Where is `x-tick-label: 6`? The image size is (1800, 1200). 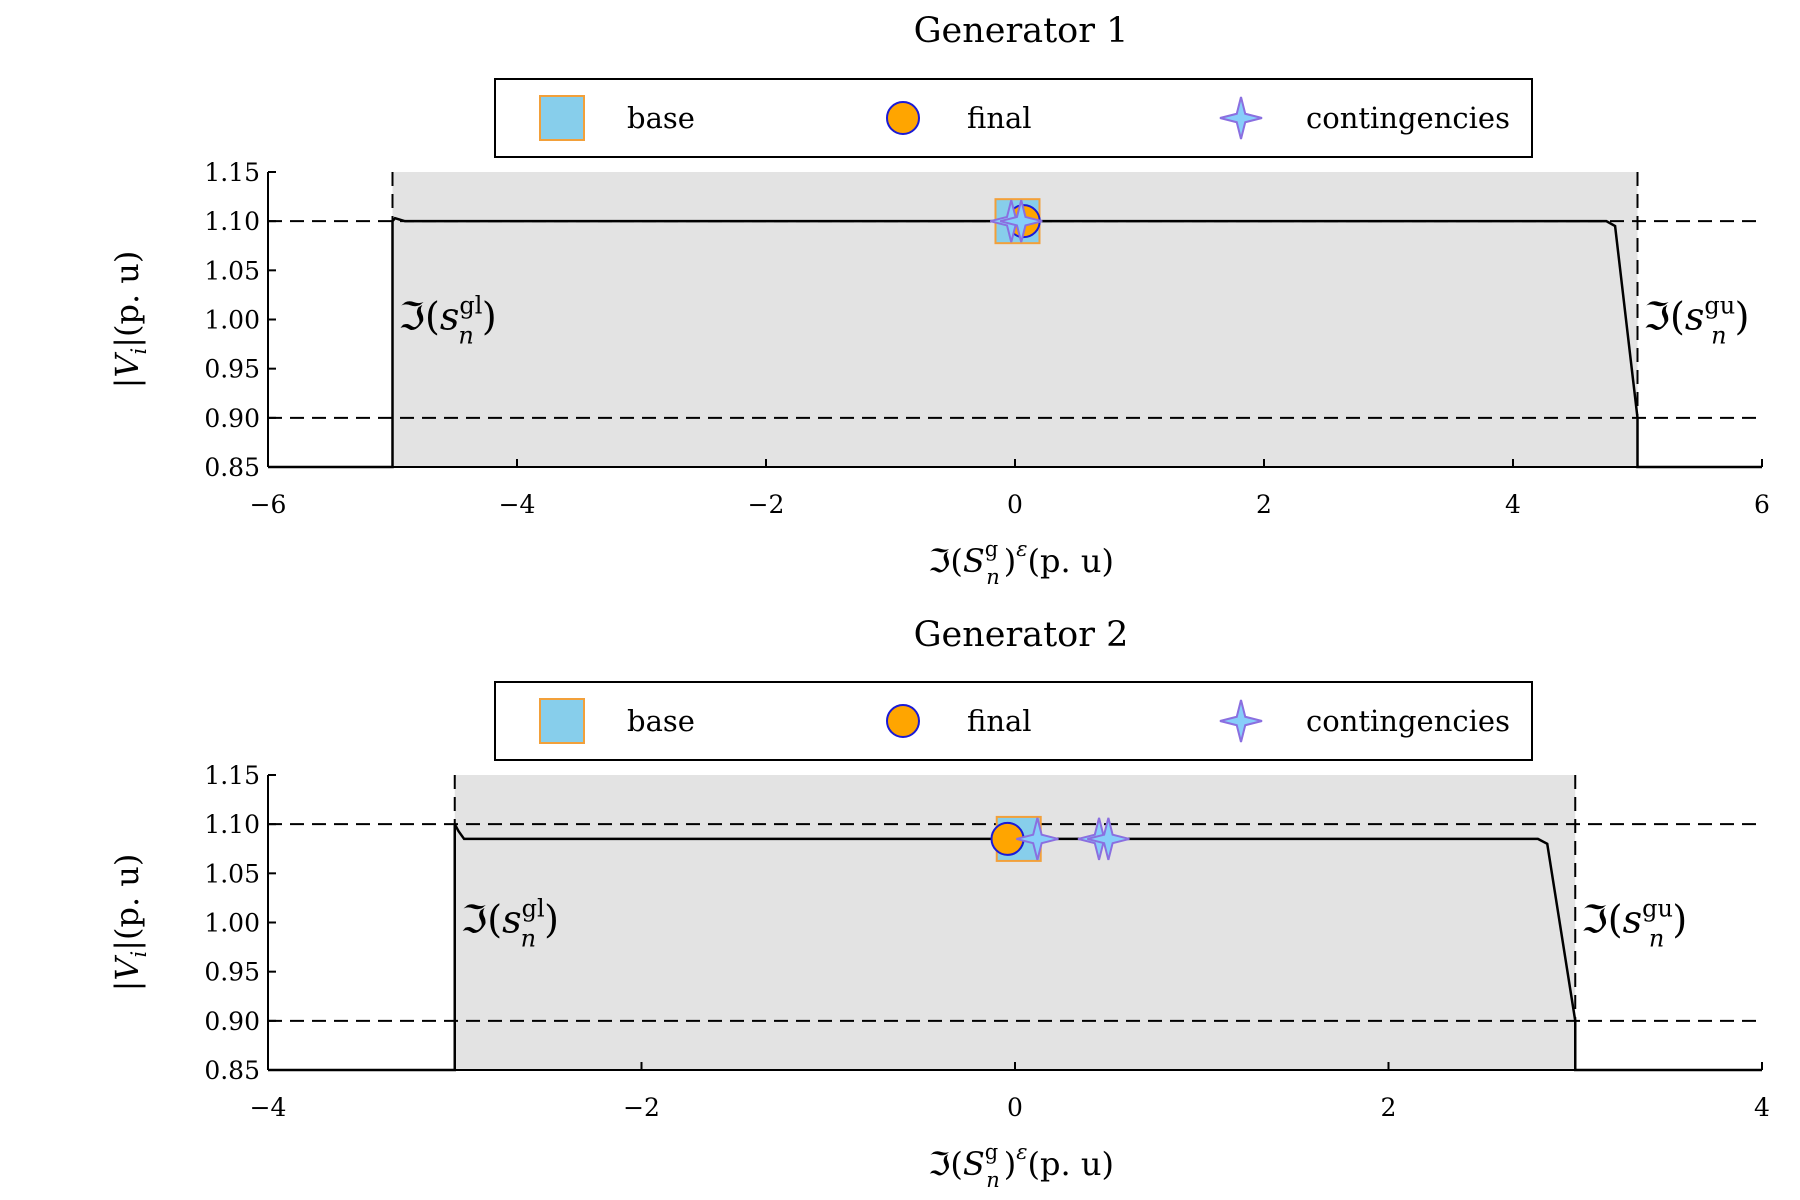 x-tick-label: 6 is located at coordinates (1762, 504).